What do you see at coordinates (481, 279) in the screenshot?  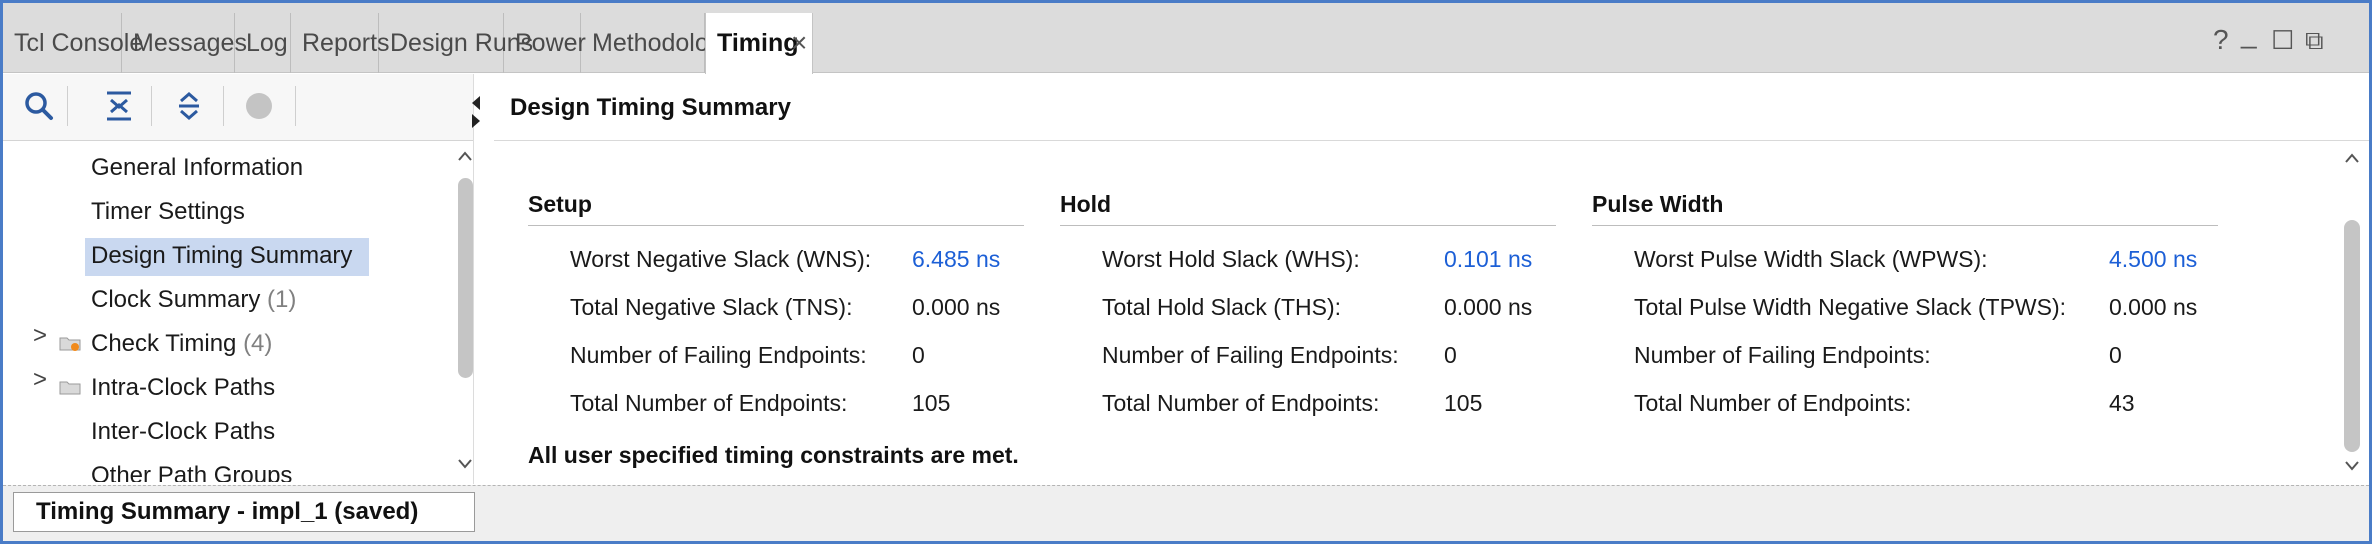 I see `panel-splitter` at bounding box center [481, 279].